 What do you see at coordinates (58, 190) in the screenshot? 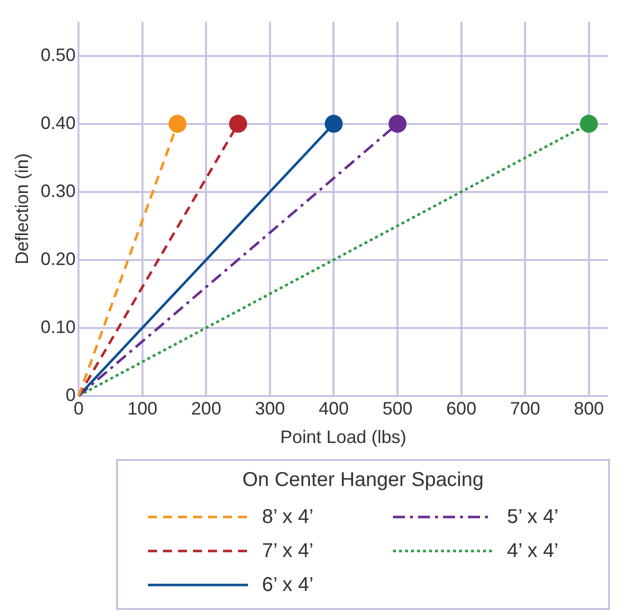
I see `y-tick-label: 0.30` at bounding box center [58, 190].